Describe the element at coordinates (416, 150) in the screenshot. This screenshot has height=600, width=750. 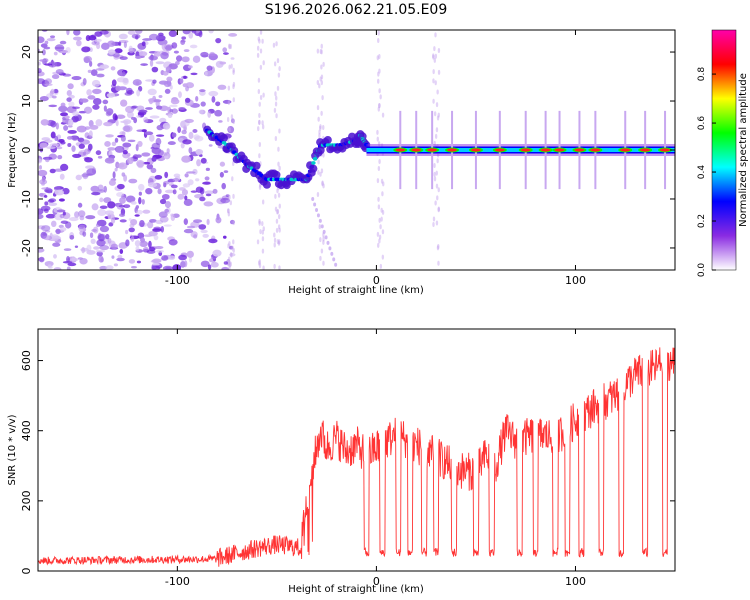
I see `carrier-peak` at that location.